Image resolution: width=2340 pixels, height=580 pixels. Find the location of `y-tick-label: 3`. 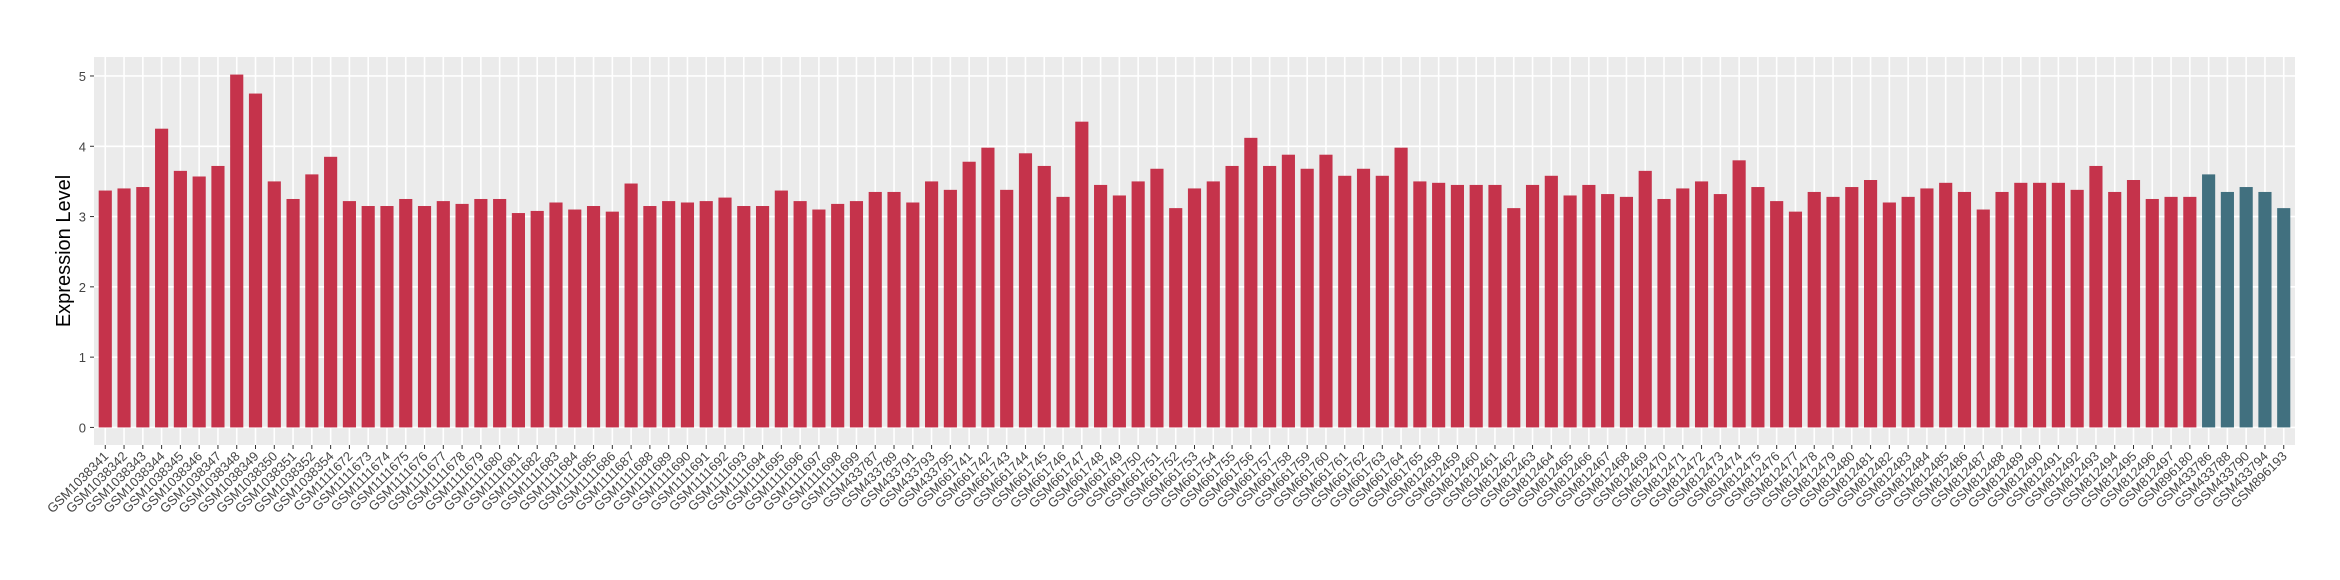

y-tick-label: 3 is located at coordinates (82, 217).